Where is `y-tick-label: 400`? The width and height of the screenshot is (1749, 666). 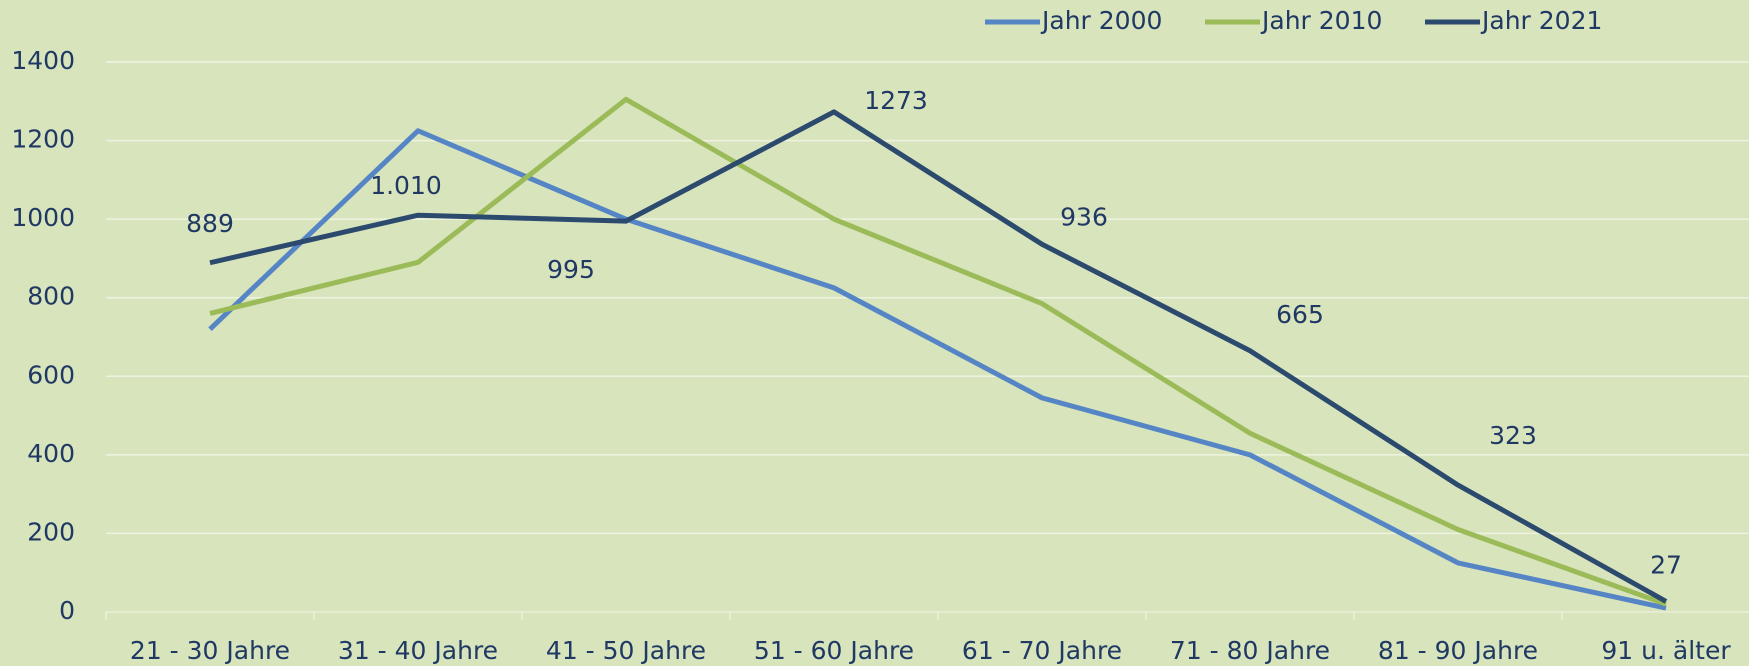
y-tick-label: 400 is located at coordinates (51, 453).